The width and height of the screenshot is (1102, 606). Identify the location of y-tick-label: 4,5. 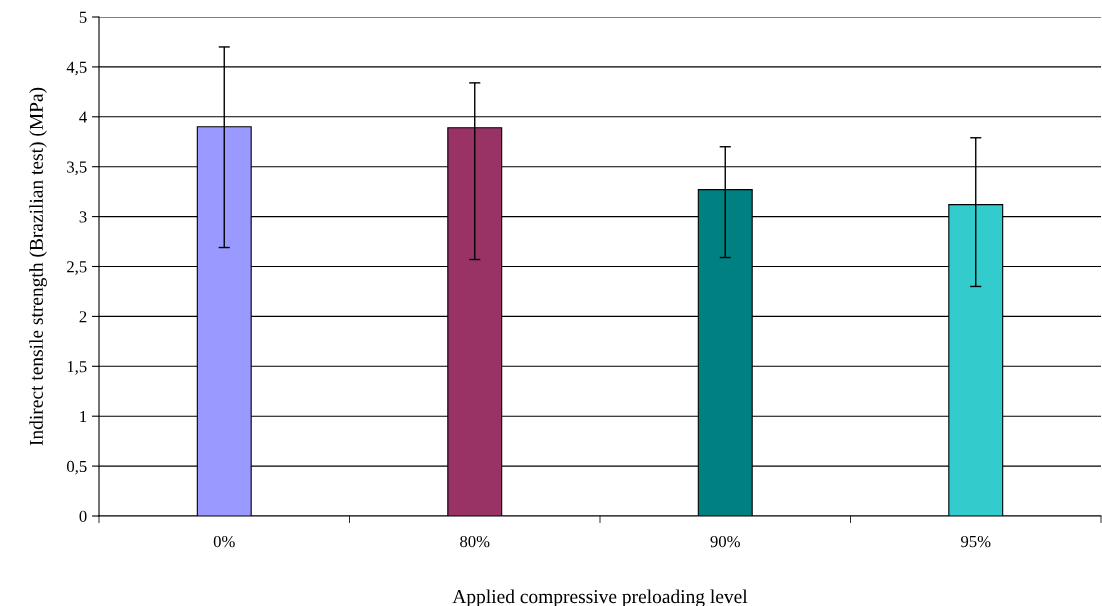
(76, 68).